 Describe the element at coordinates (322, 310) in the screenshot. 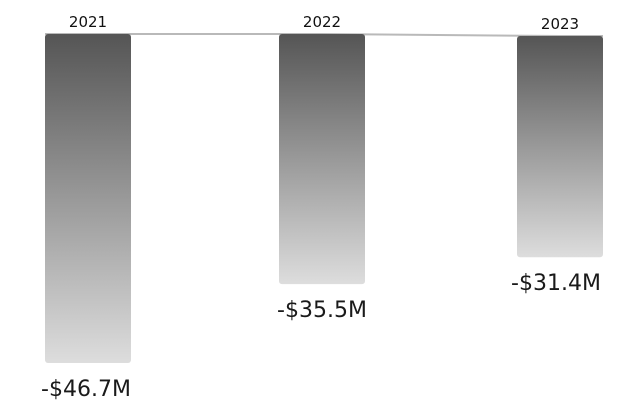

I see `value-label-2022: -$35.5M` at that location.